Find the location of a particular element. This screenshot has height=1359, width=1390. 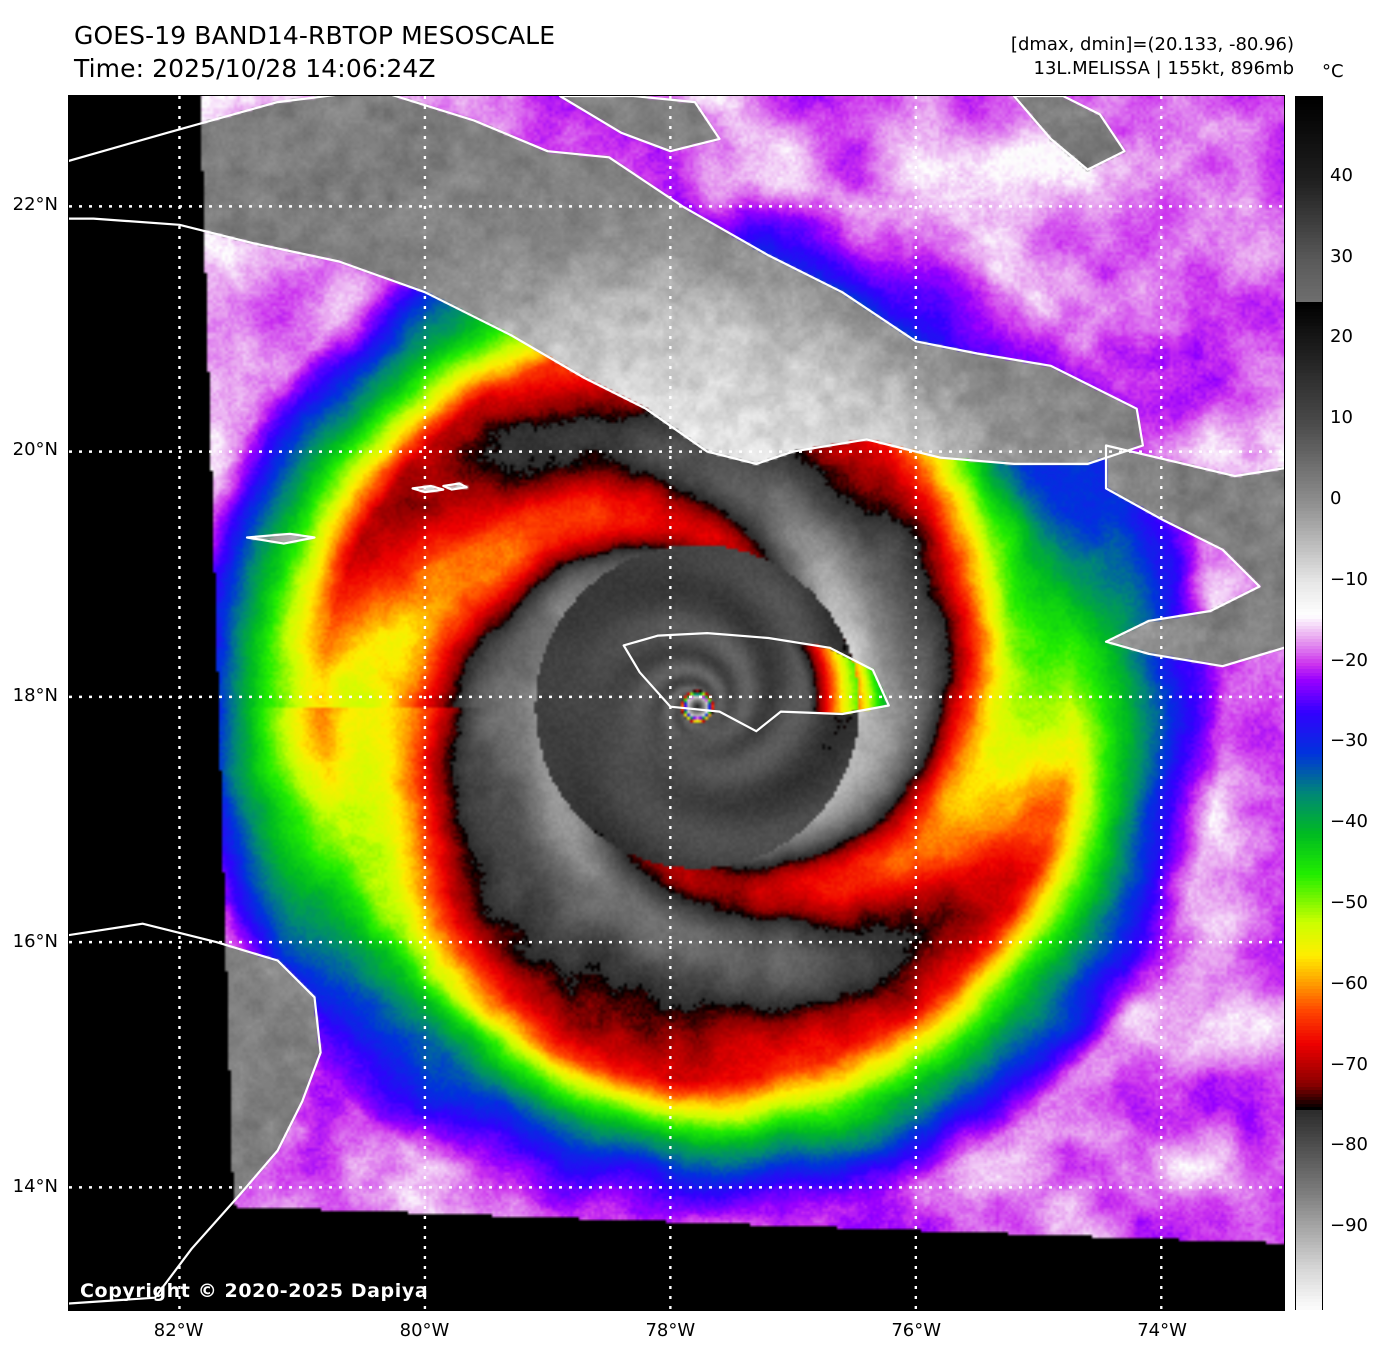

y-axis-tick-label: 18°N is located at coordinates (35, 695).